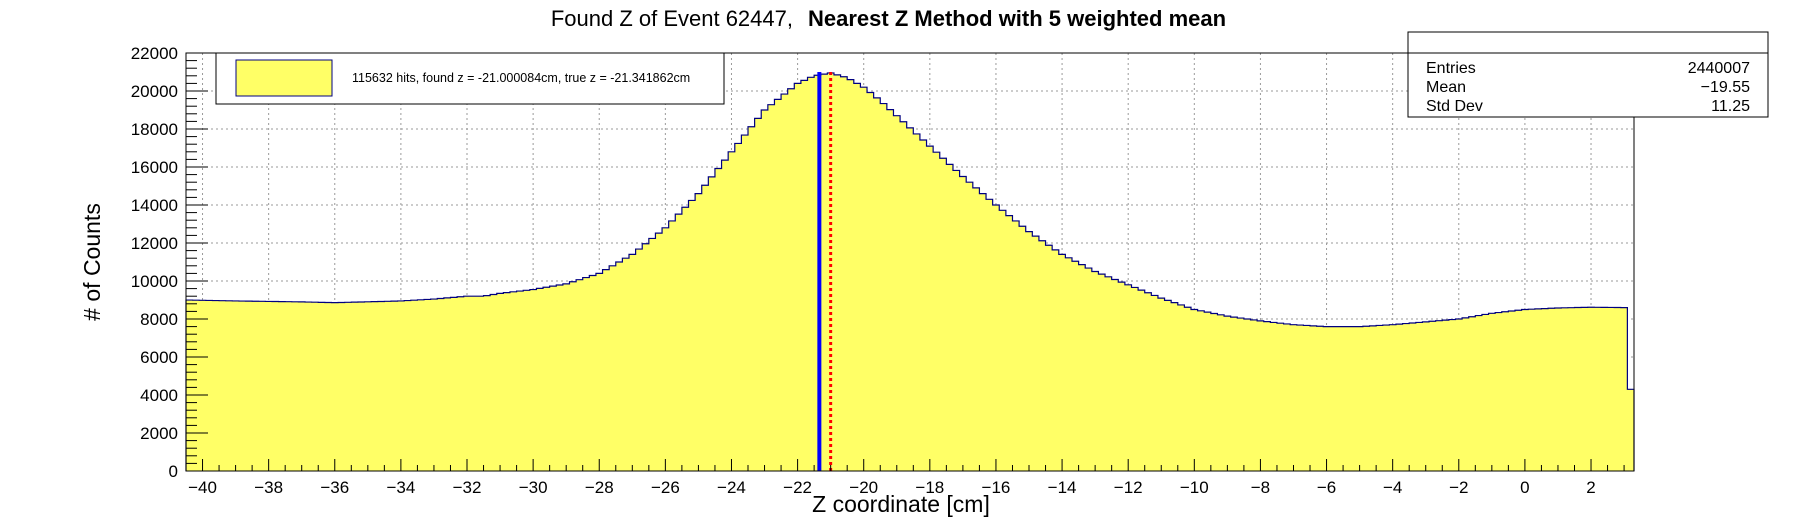 The image size is (1796, 522). I want to click on x-tick-label: −28, so click(599, 487).